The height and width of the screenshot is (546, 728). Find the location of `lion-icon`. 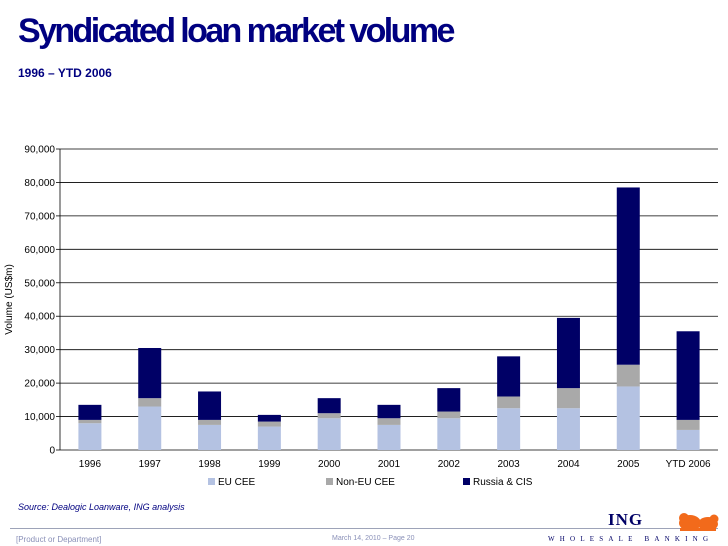

lion-icon is located at coordinates (699, 522).